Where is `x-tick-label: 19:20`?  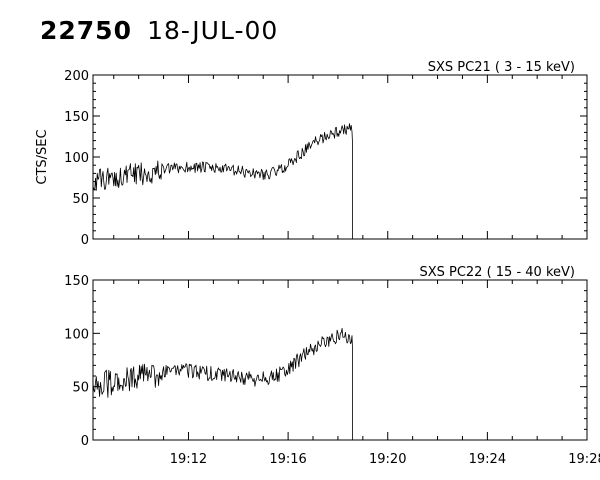 x-tick-label: 19:20 is located at coordinates (387, 459).